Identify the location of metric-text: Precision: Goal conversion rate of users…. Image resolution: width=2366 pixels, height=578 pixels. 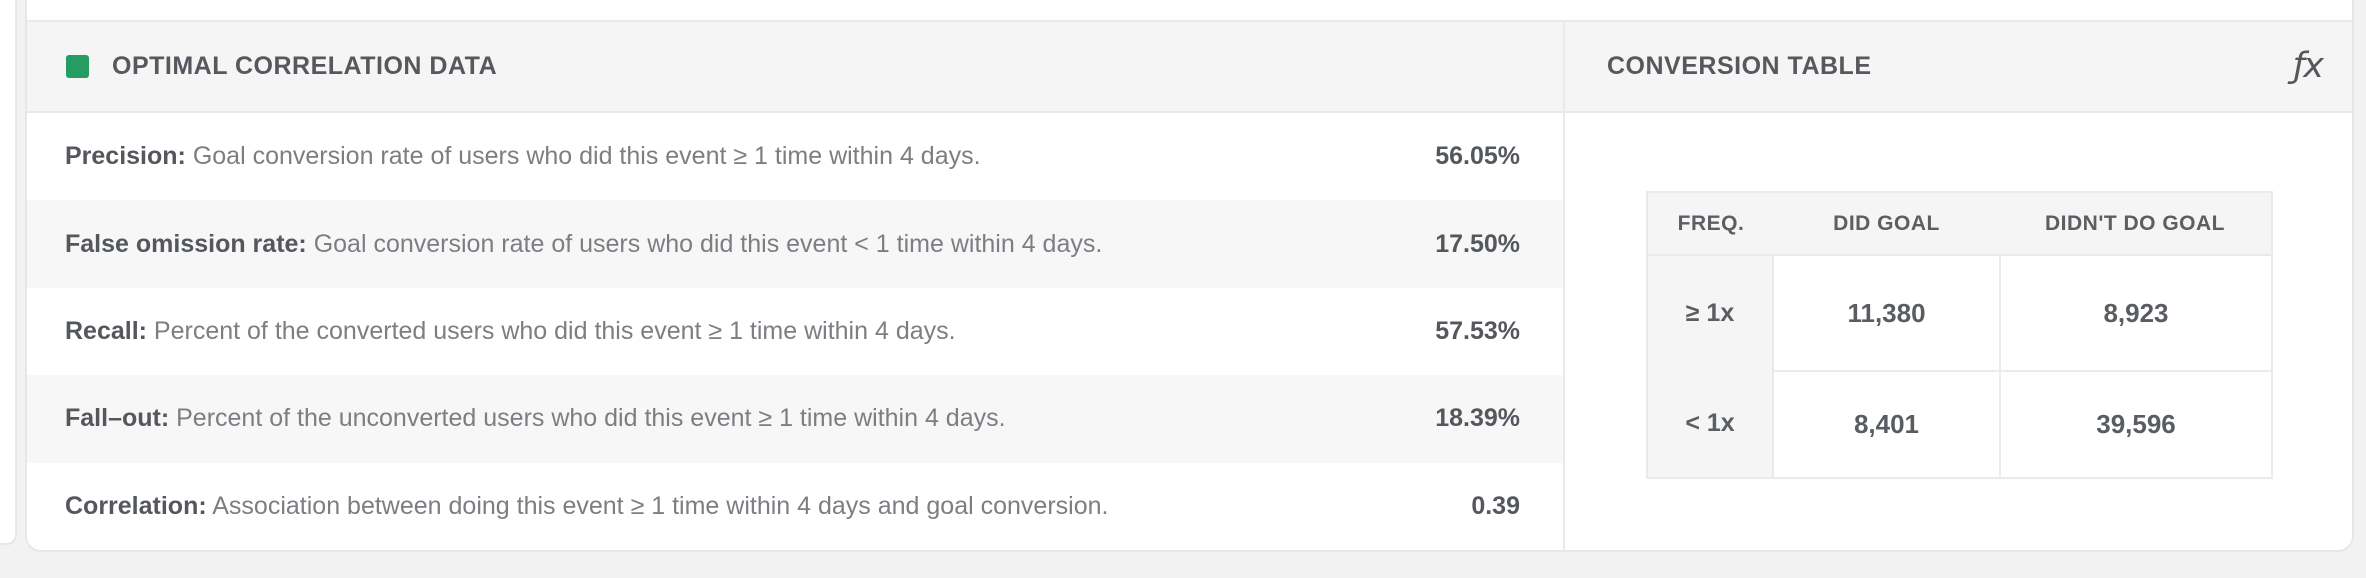
(523, 156).